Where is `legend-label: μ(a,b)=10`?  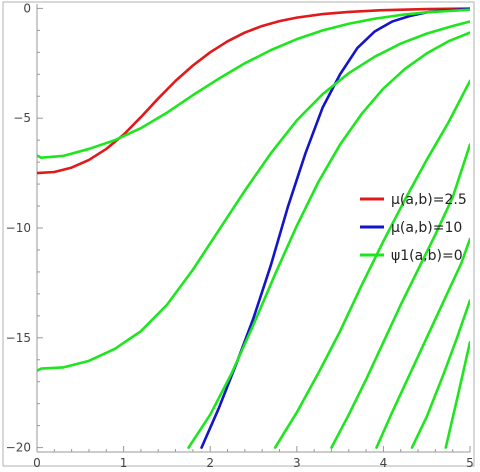 legend-label: μ(a,b)=10 is located at coordinates (426, 228).